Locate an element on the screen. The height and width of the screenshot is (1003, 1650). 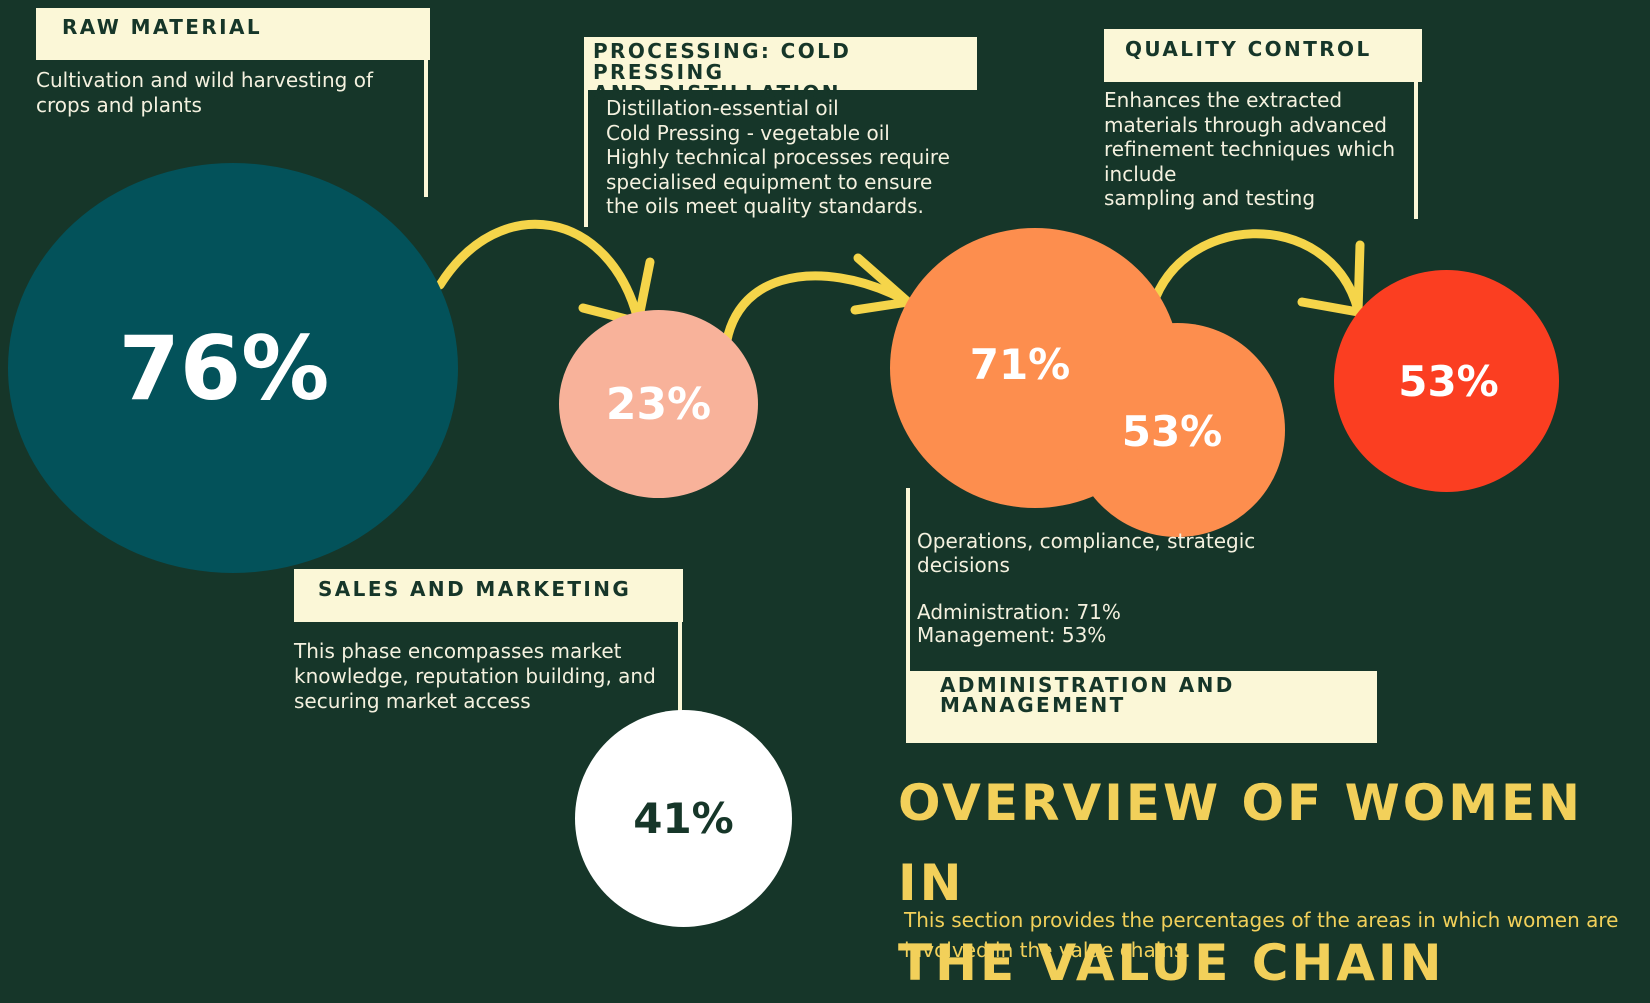
management-circle is located at coordinates (1177, 430).